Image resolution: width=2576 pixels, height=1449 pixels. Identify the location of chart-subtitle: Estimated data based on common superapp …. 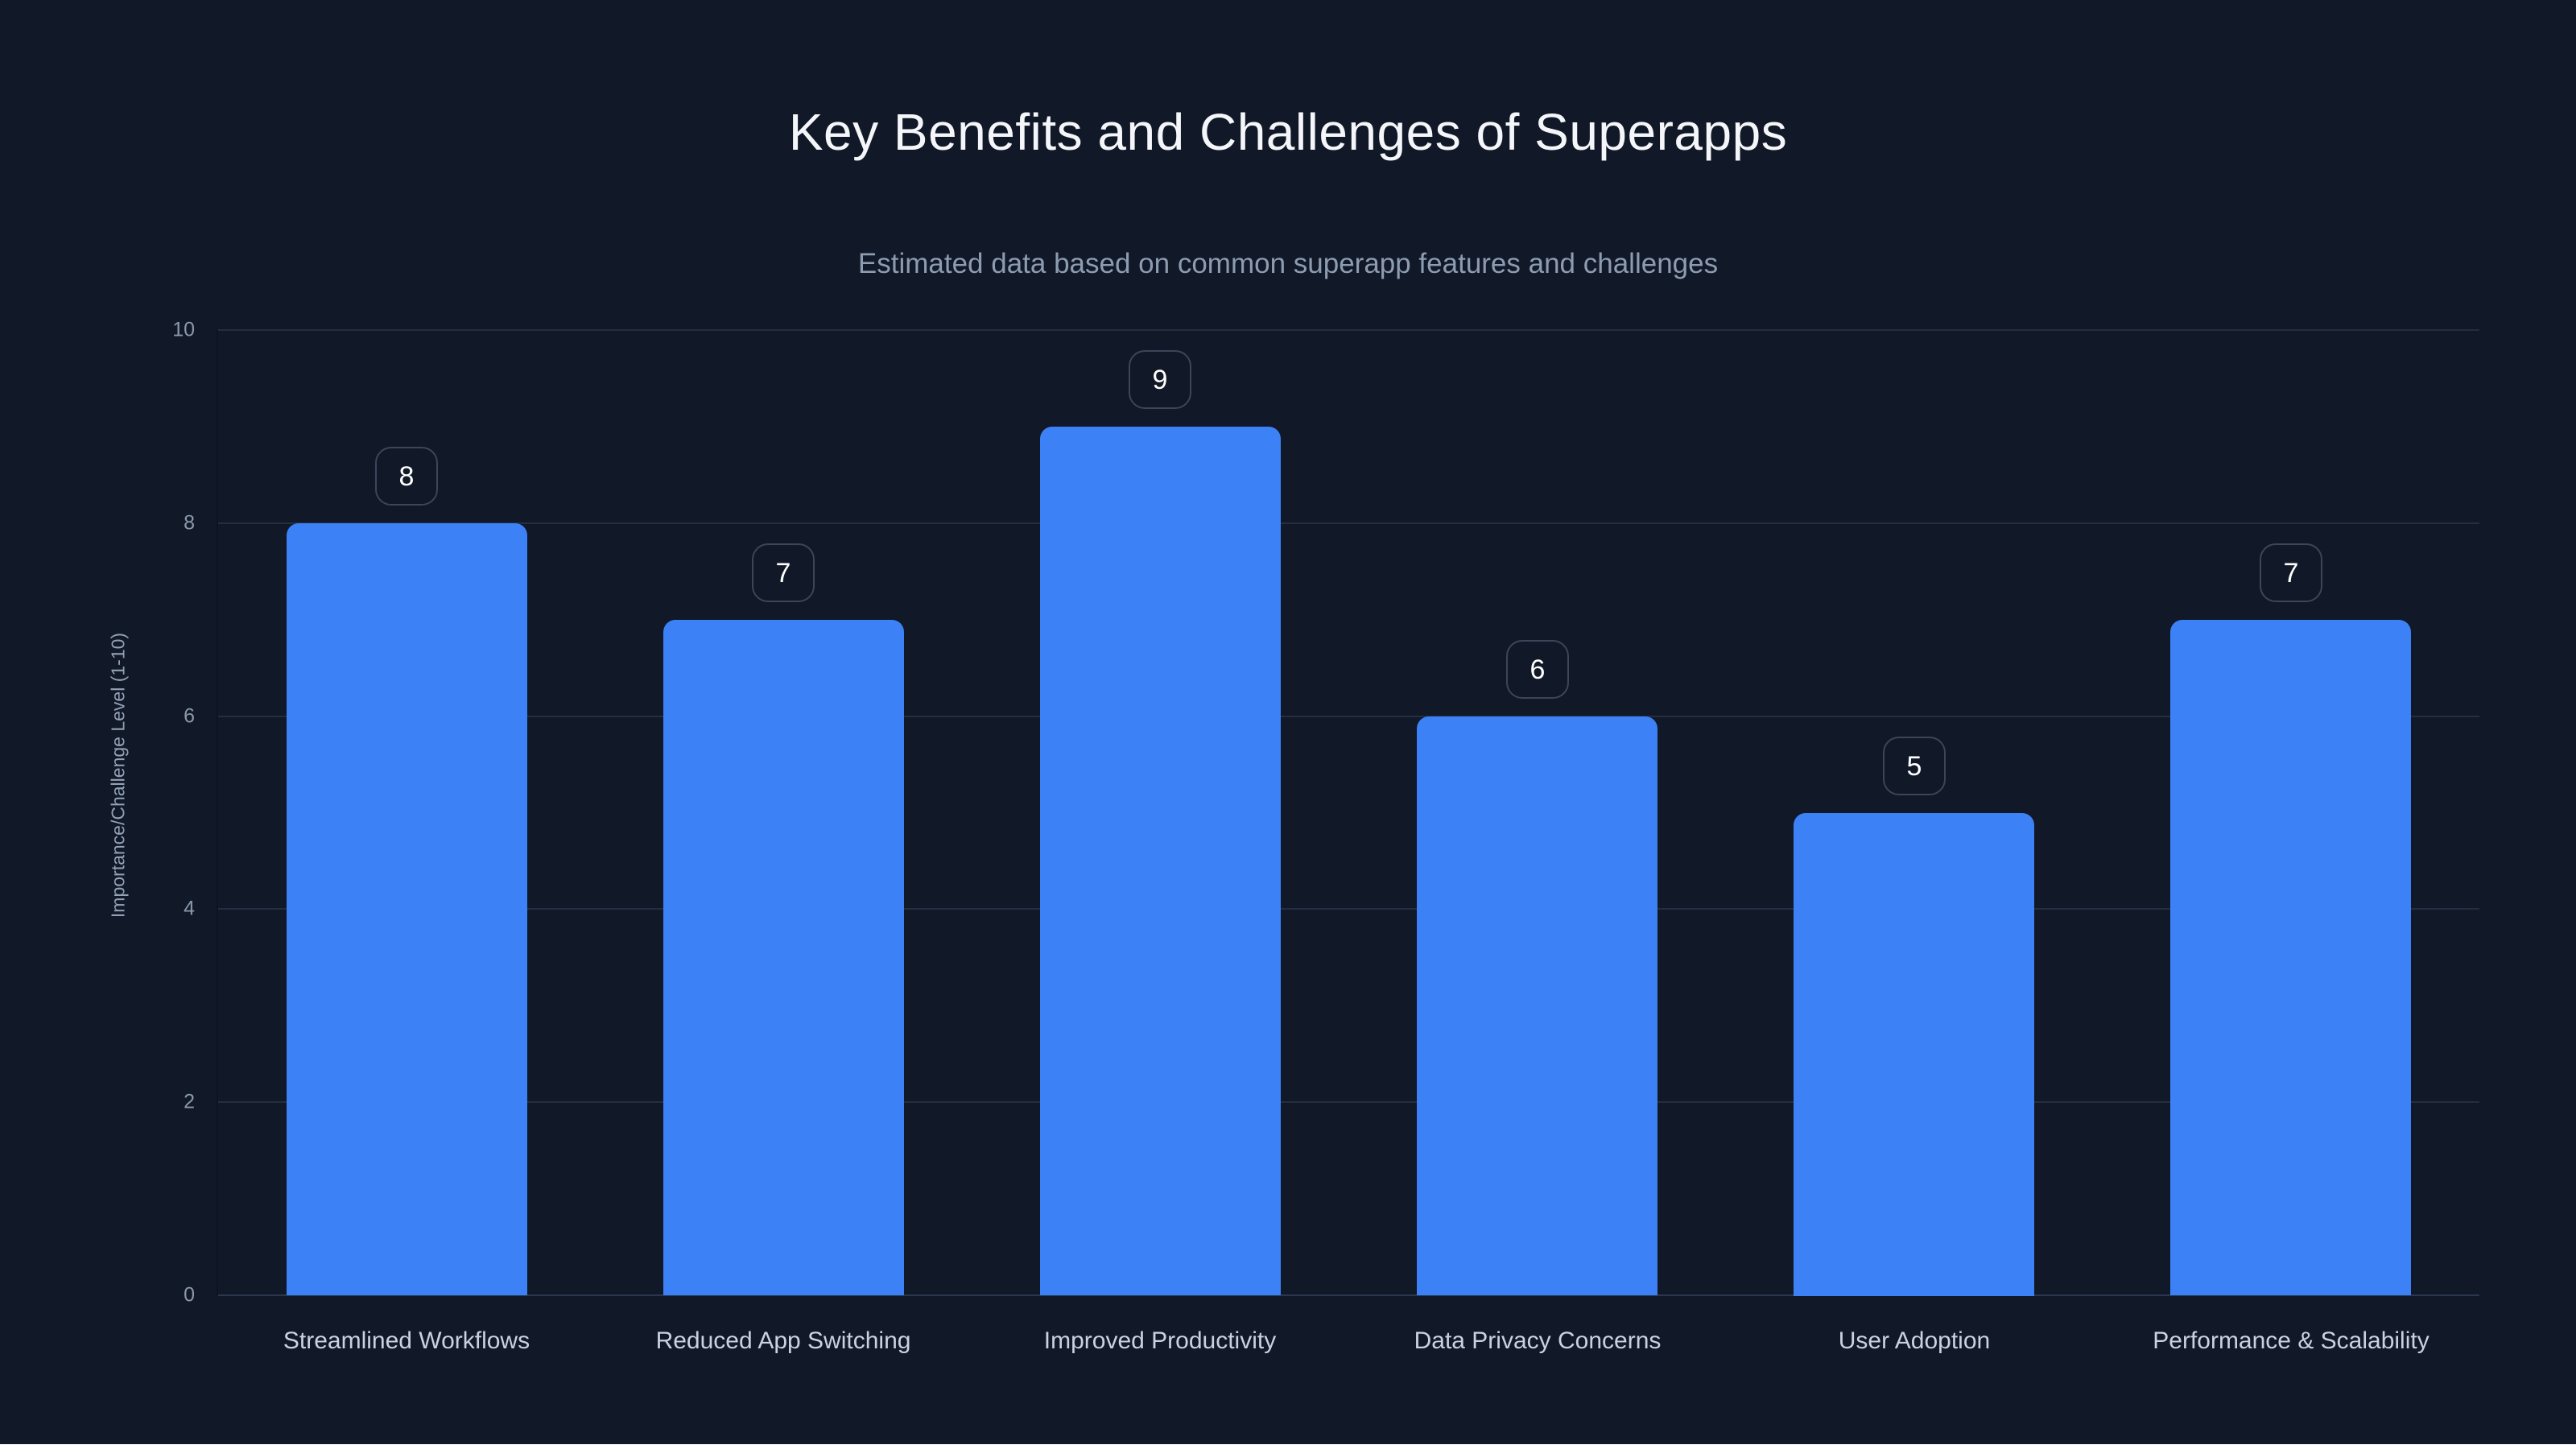
(1288, 263).